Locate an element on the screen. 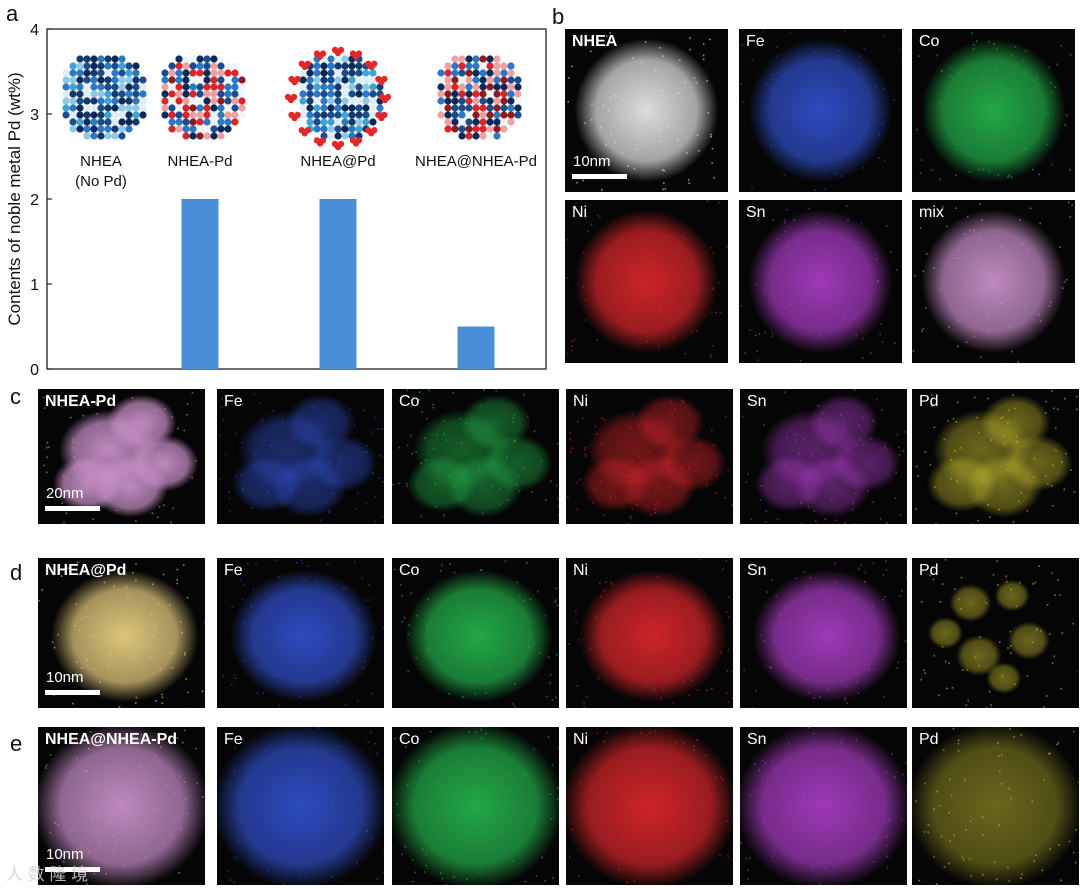 Image resolution: width=1080 pixels, height=889 pixels. eds-map-c-ni: Ni is located at coordinates (649, 456).